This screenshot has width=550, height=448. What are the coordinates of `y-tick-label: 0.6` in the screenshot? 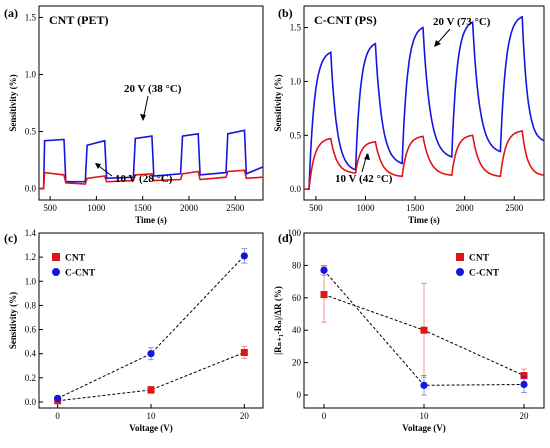 It's located at (31, 330).